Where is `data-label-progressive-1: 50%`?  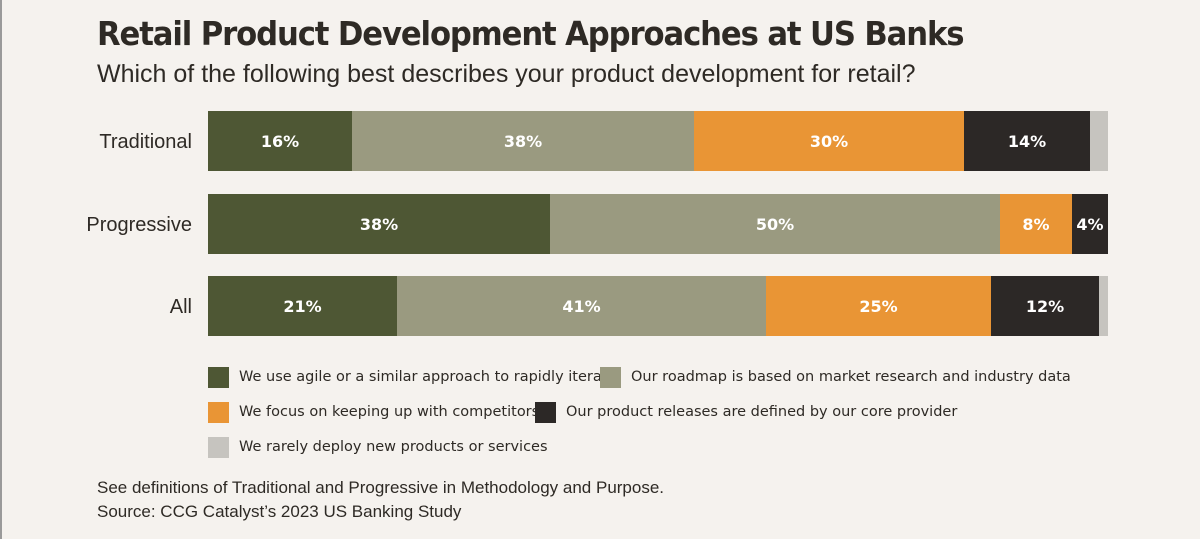
data-label-progressive-1: 50% is located at coordinates (775, 224).